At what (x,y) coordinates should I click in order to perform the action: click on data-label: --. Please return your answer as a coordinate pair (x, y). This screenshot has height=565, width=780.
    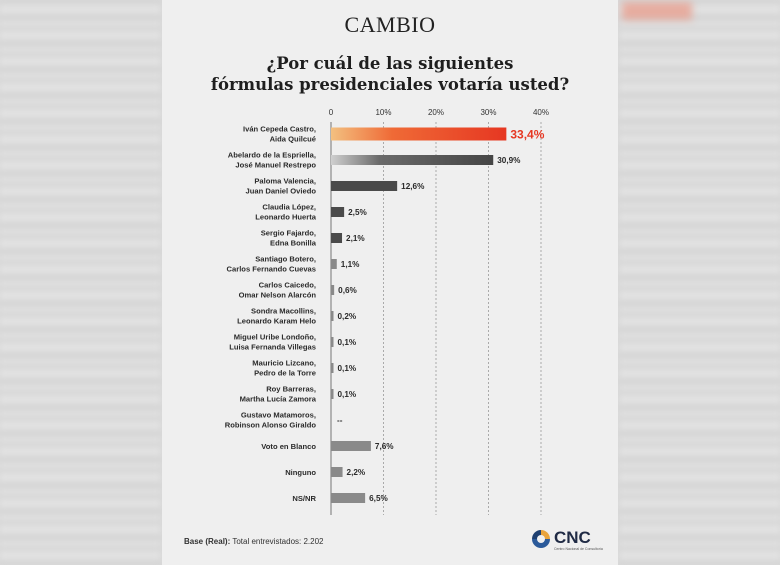
    Looking at the image, I should click on (340, 420).